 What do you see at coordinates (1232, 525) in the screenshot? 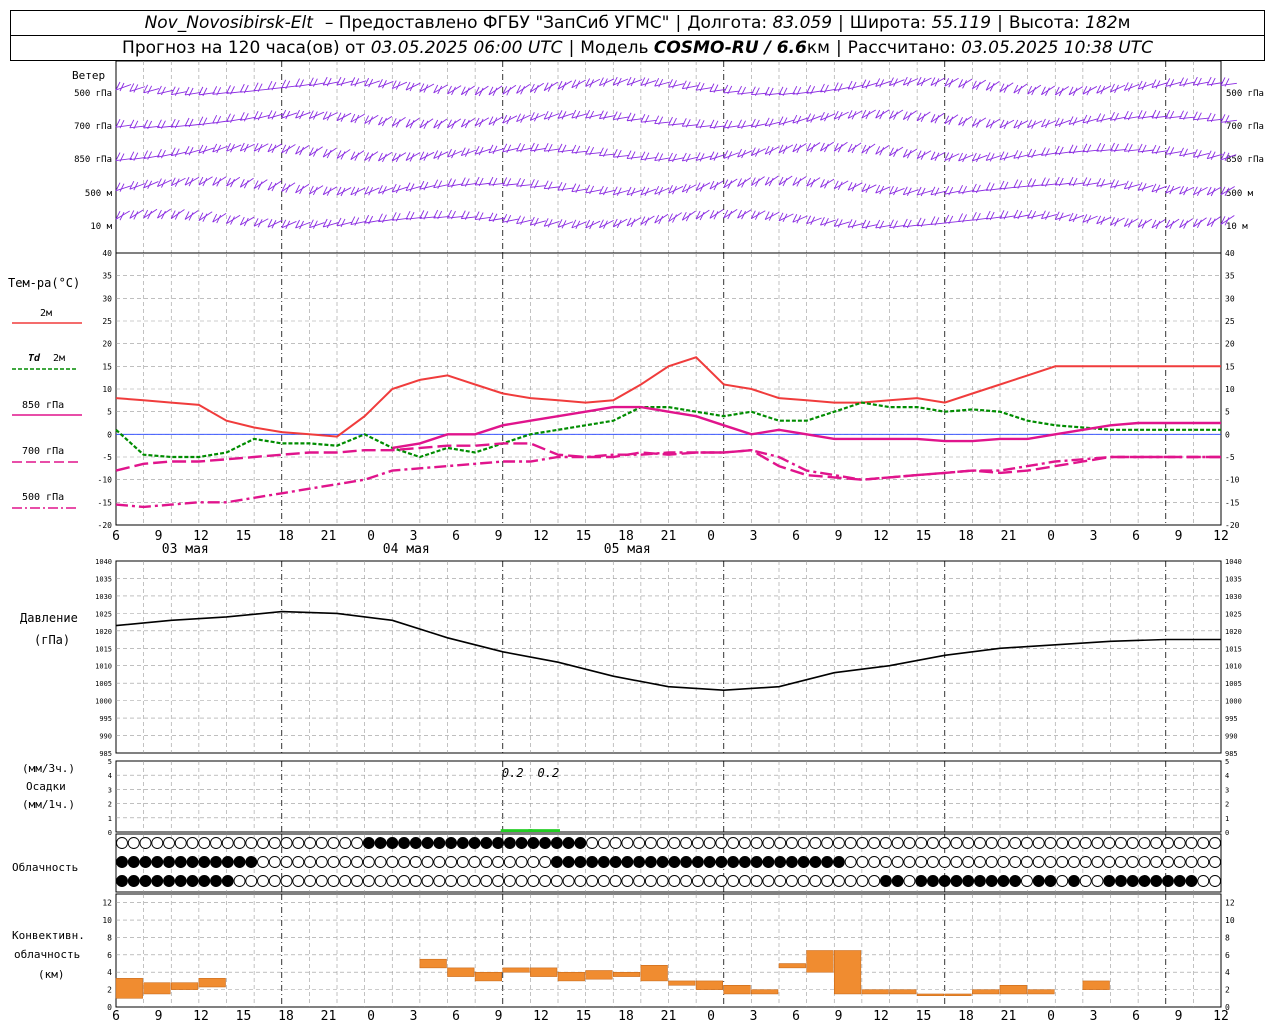
I see `temp-ytick-right: -20` at bounding box center [1232, 525].